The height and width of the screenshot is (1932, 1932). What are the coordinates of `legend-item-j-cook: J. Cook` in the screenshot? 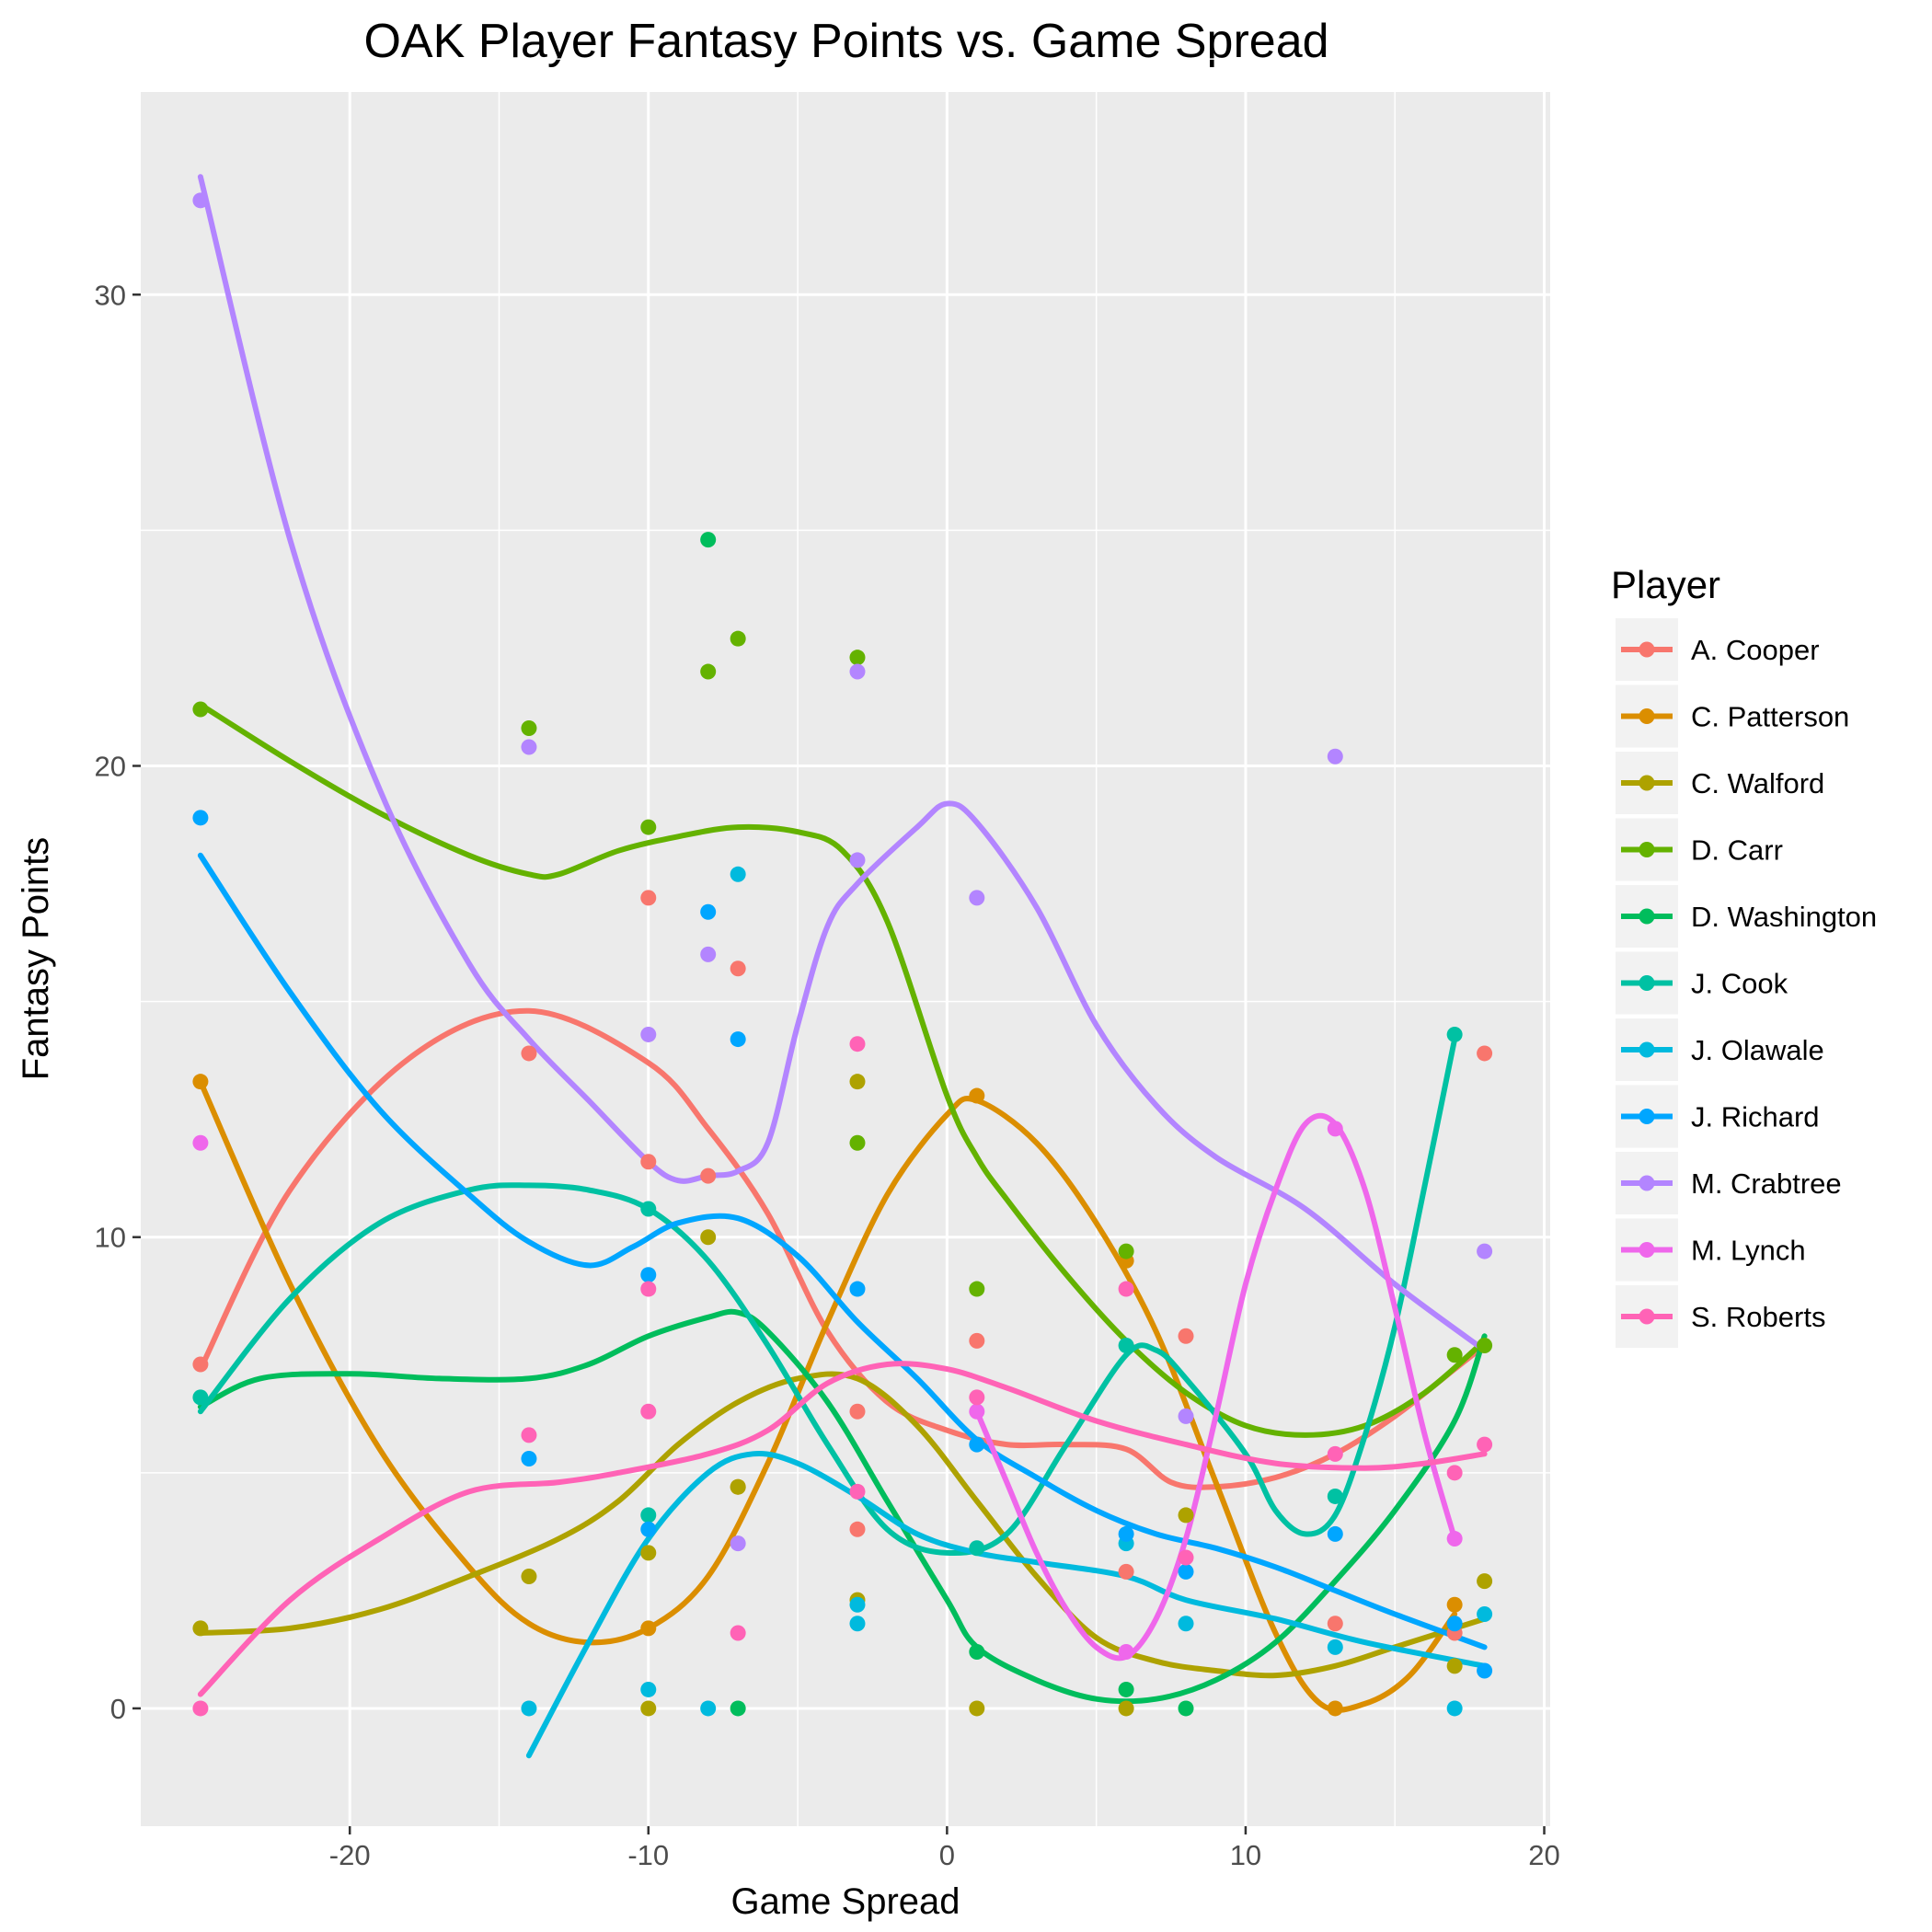 It's located at (1702, 983).